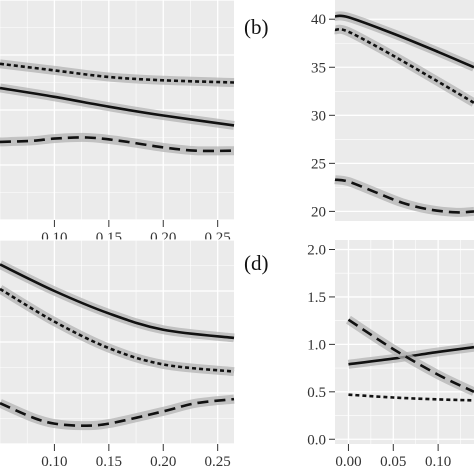  What do you see at coordinates (404, 196) in the screenshot?
I see `panel-b-series-dashed-line` at bounding box center [404, 196].